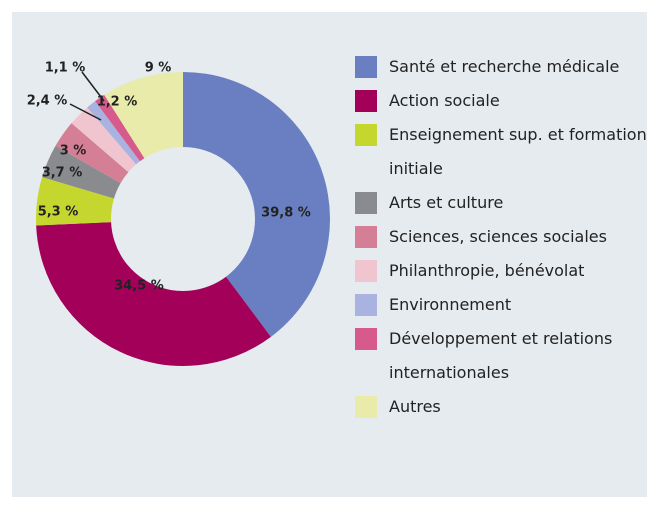 This screenshot has height=510, width=659. I want to click on legend-label: Santé et recherche médicale, so click(504, 66).